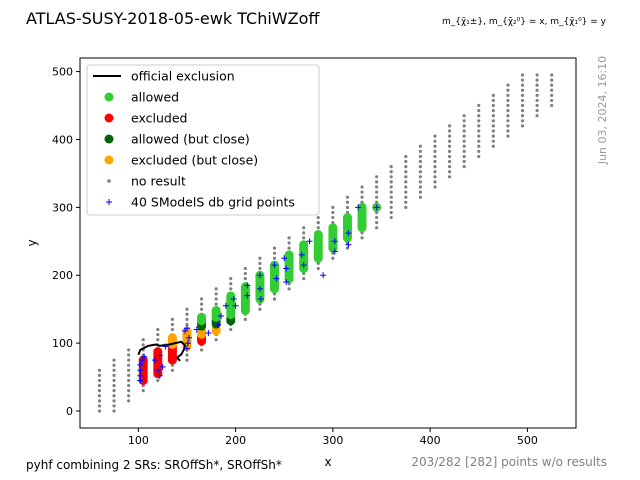 This screenshot has height=480, width=640. What do you see at coordinates (190, 139) in the screenshot?
I see `legend-label: allowed (but close)` at bounding box center [190, 139].